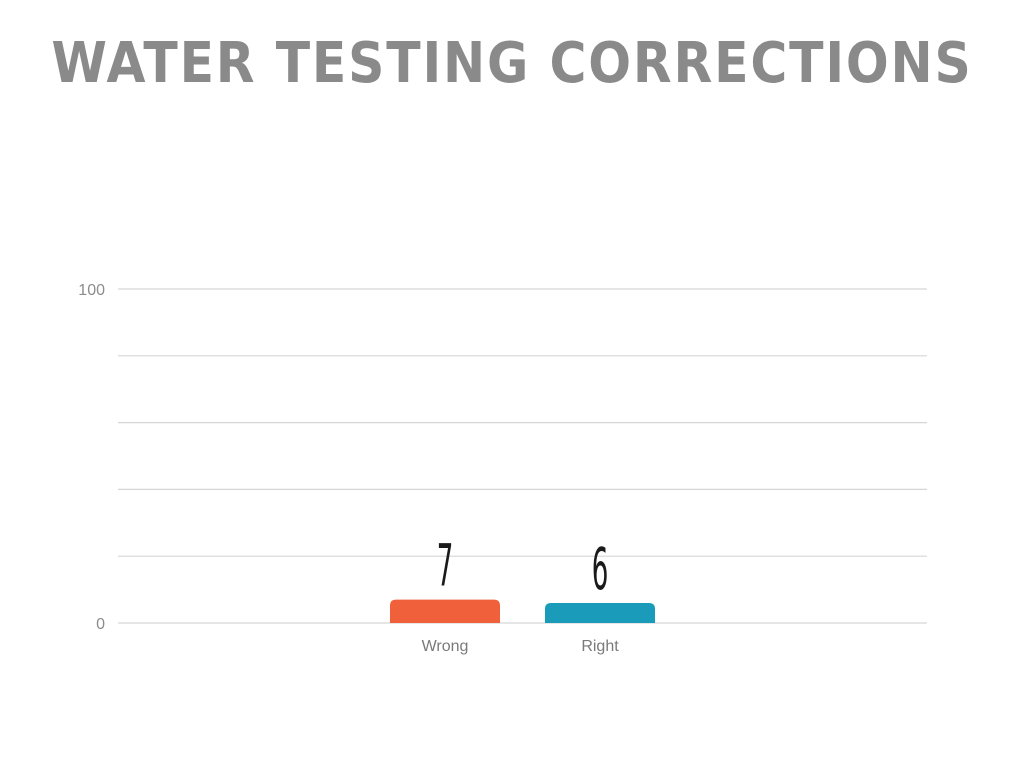 This screenshot has width=1024, height=768. I want to click on bars, so click(522, 611).